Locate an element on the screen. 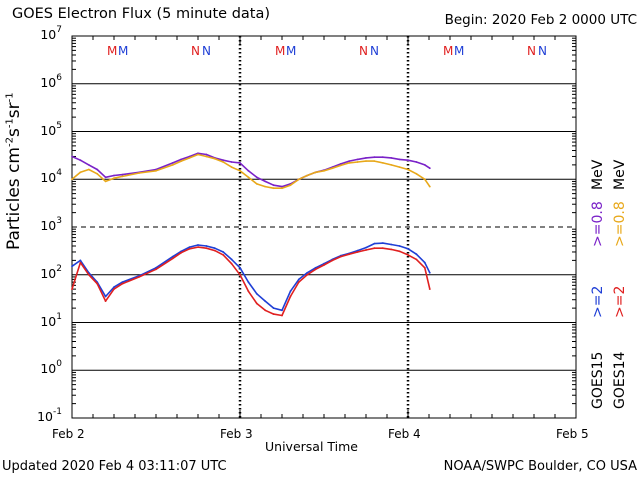 The height and width of the screenshot is (480, 640). y-tick-label: 10⁻¹ is located at coordinates (49, 416).